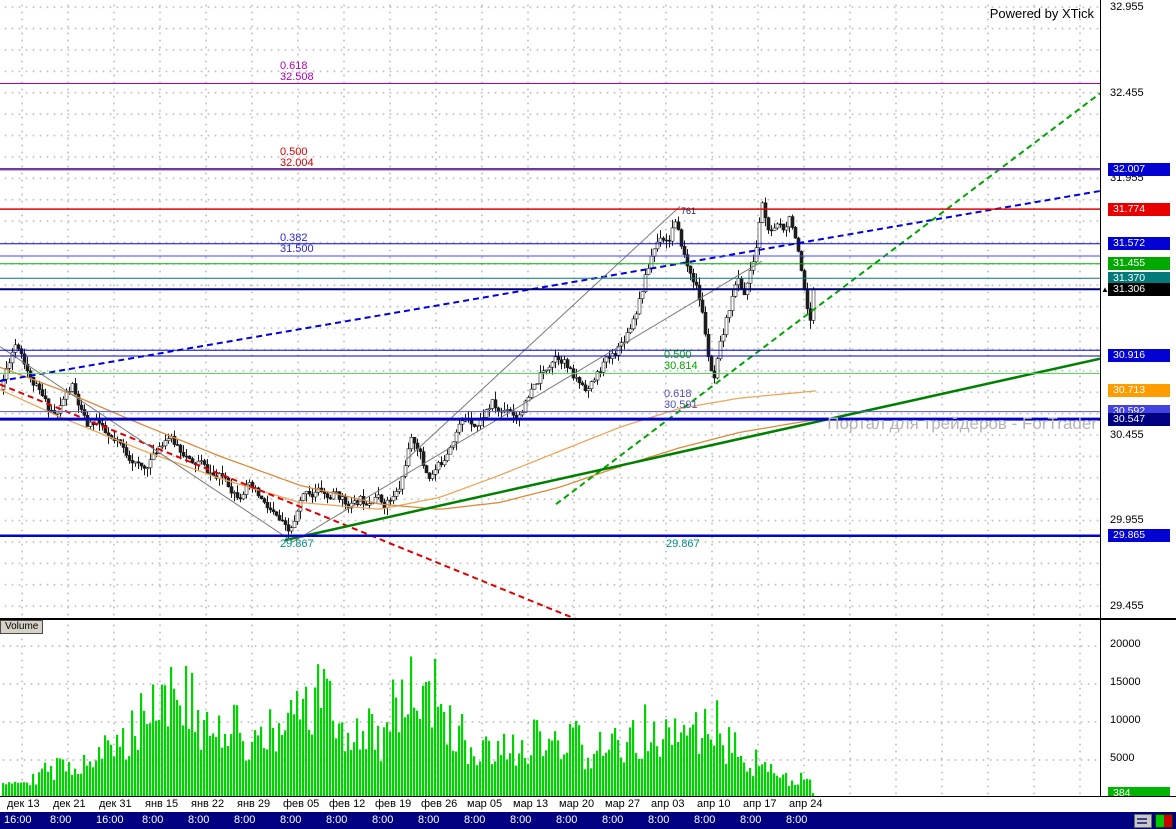  Describe the element at coordinates (689, 211) in the screenshot. I see `peak-price-annotation: 761` at that location.